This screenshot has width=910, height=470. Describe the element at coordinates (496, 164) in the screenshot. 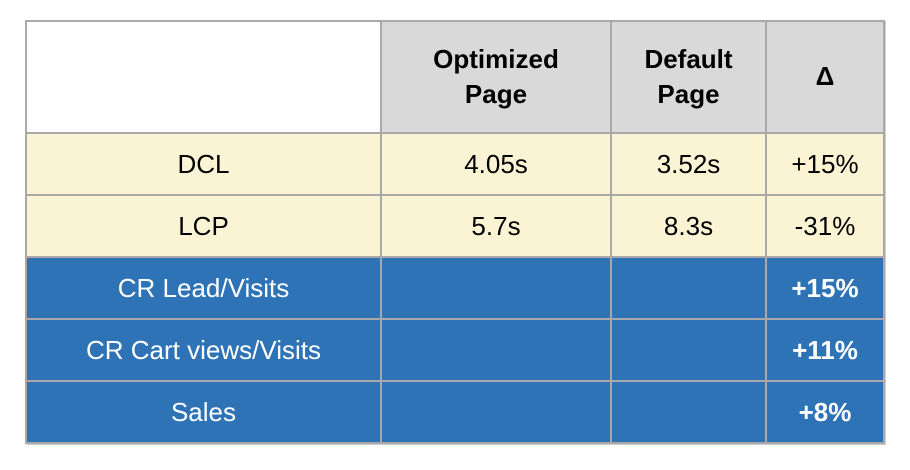

I see `cell-optimized: 4.05s` at that location.